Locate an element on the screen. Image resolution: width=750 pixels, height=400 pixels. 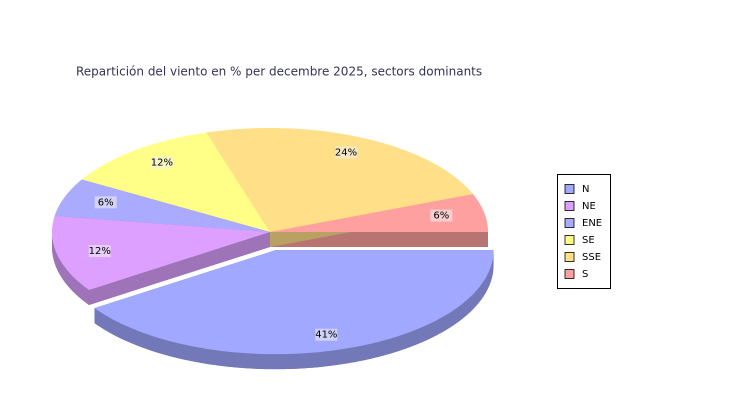
legend-label: SE is located at coordinates (588, 240).